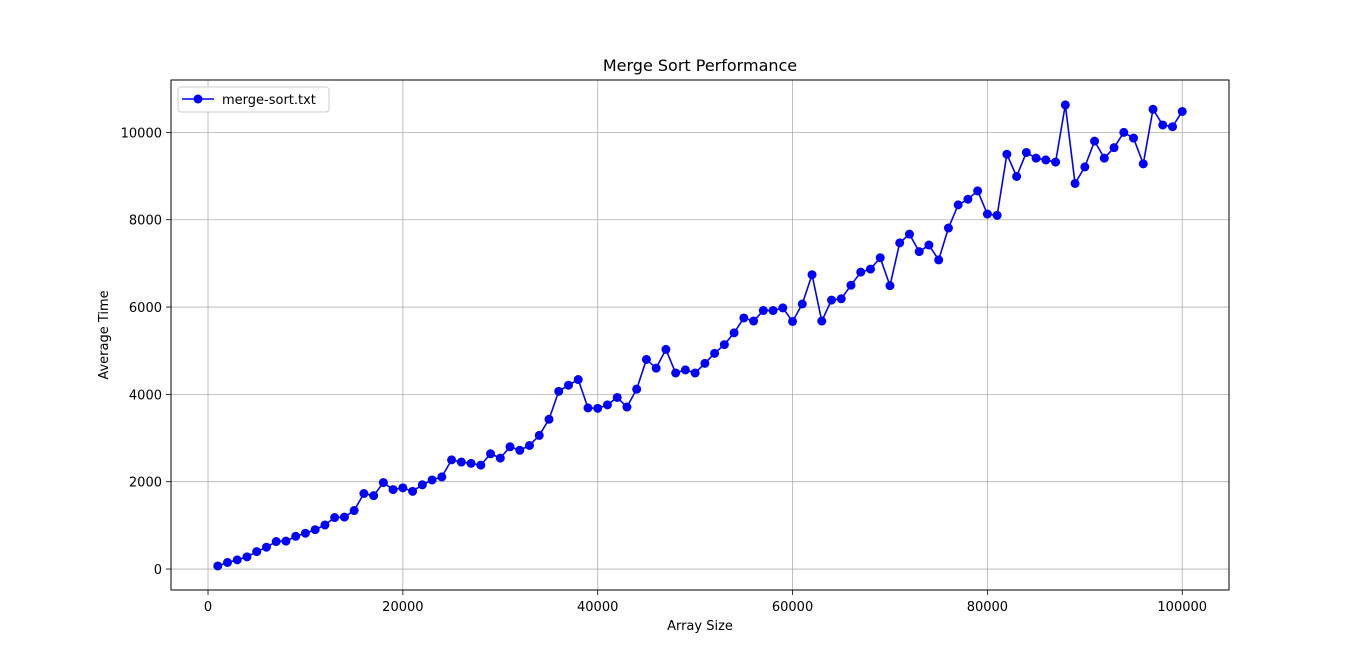 This screenshot has height=667, width=1366. Describe the element at coordinates (141, 133) in the screenshot. I see `y-tick-label: 10000` at that location.